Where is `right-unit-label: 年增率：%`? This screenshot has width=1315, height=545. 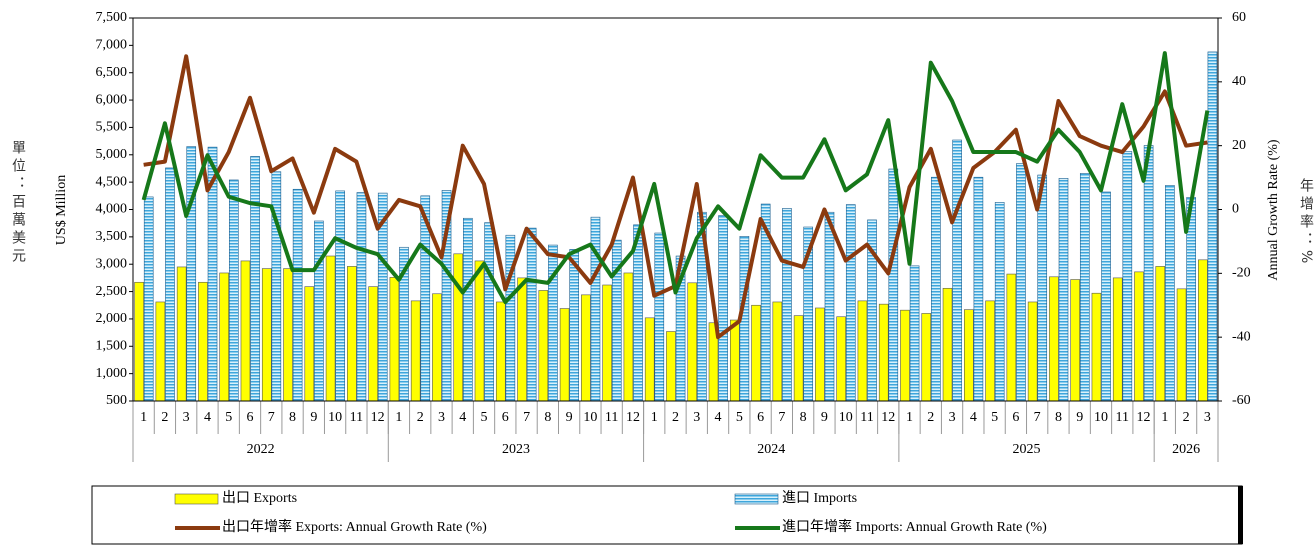 right-unit-label: 年增率：% is located at coordinates (1306, 223).